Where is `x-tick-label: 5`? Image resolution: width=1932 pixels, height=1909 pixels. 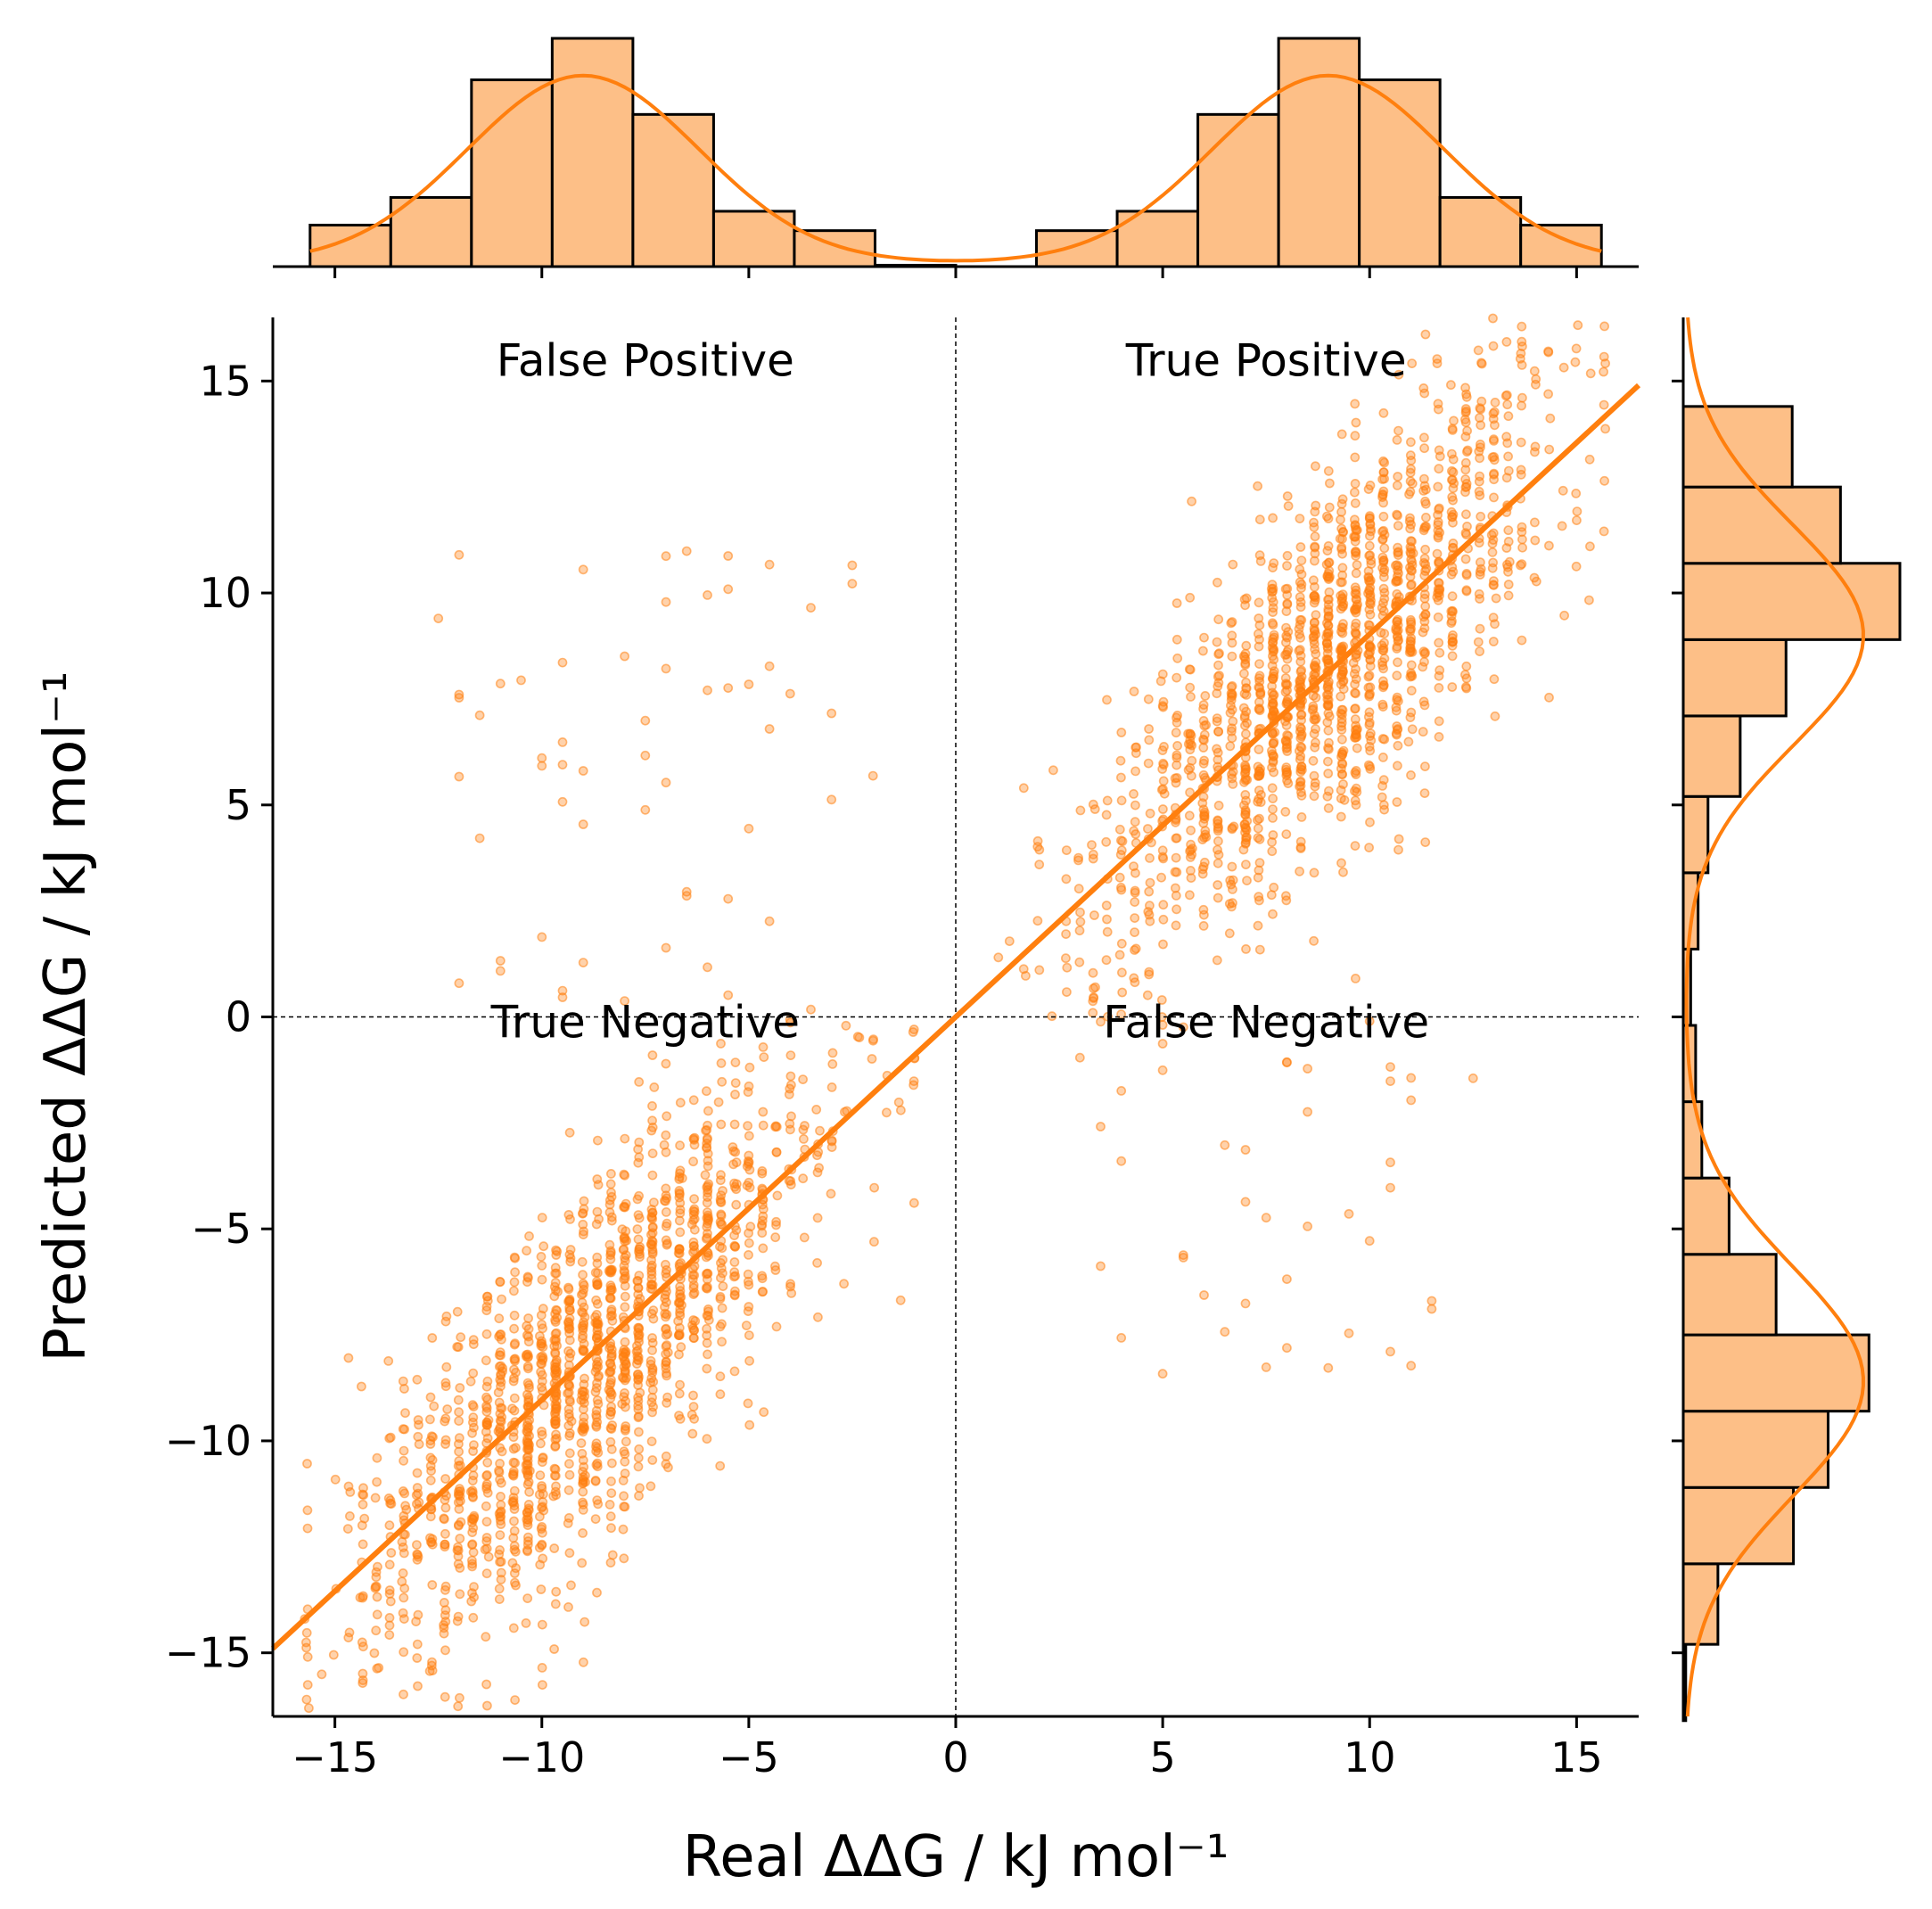 x-tick-label: 5 is located at coordinates (1162, 1757).